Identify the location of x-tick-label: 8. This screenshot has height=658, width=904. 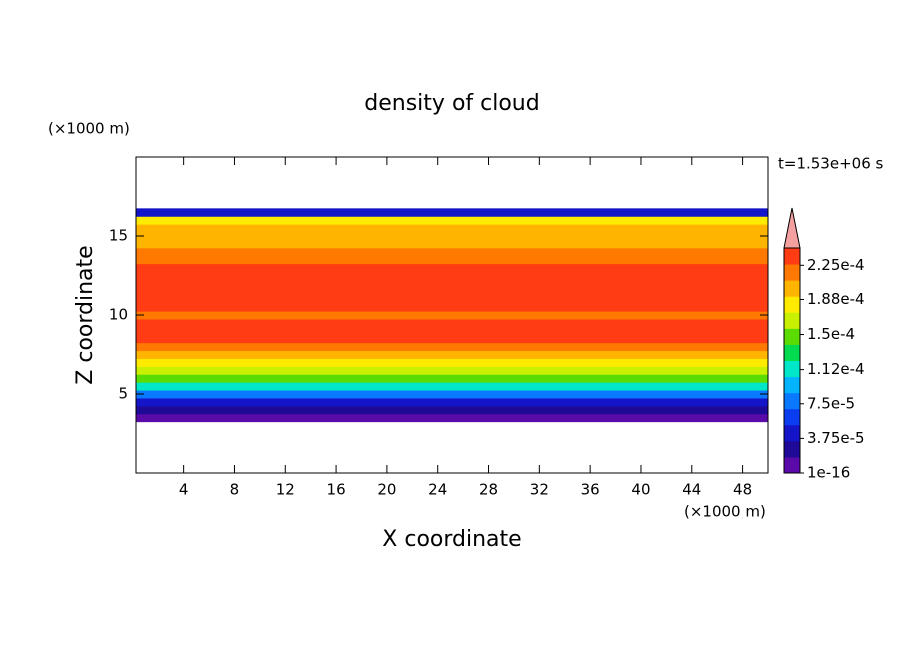
(235, 490).